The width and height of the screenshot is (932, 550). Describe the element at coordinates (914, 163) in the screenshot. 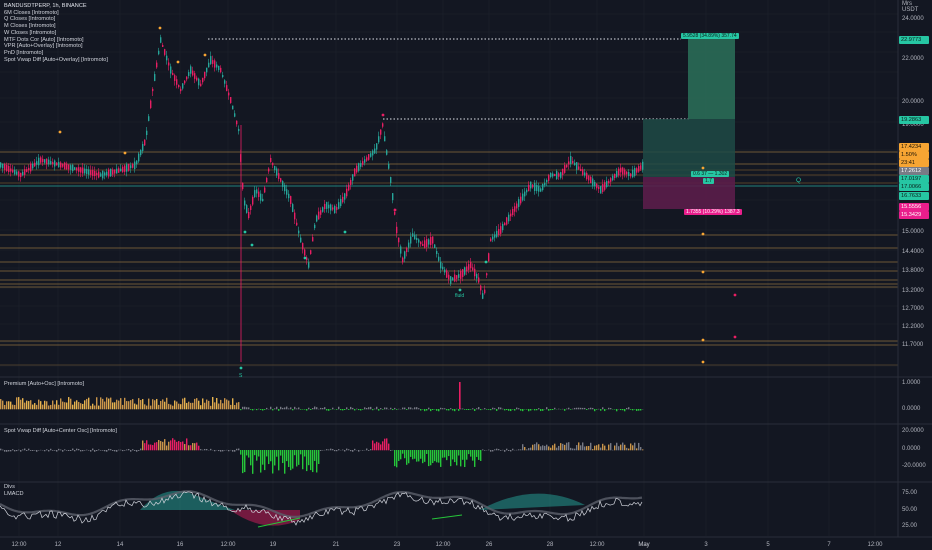

I see `price-tag: 23:41` at that location.